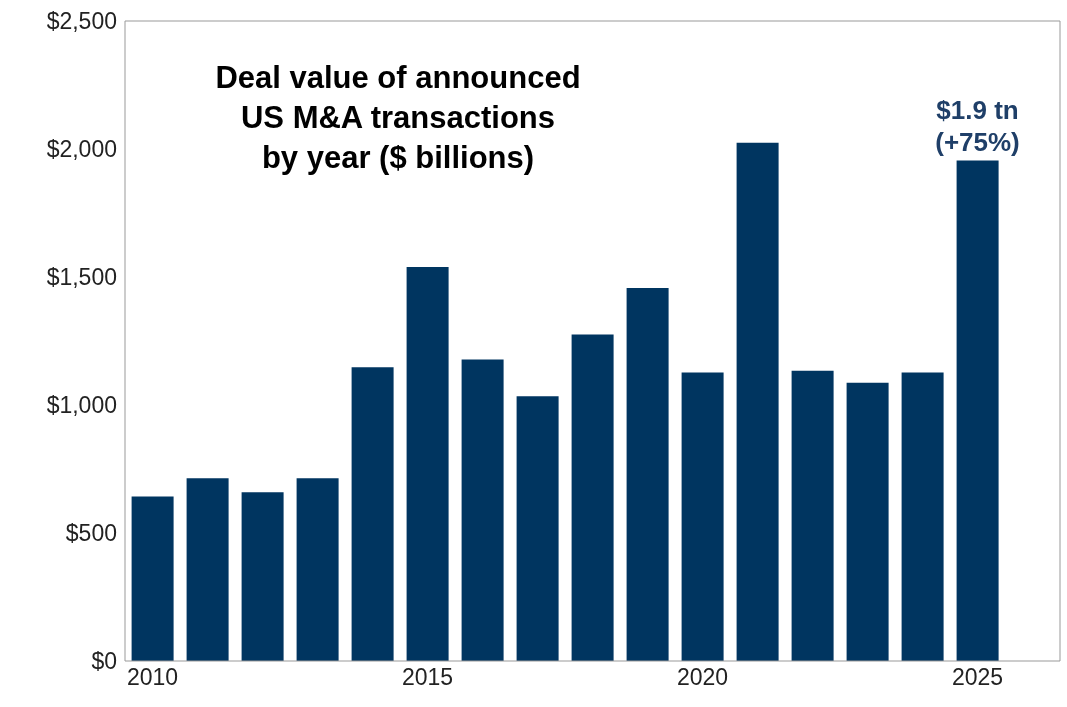 This screenshot has width=1067, height=707. What do you see at coordinates (427, 677) in the screenshot?
I see `x-tick-label: 2015` at bounding box center [427, 677].